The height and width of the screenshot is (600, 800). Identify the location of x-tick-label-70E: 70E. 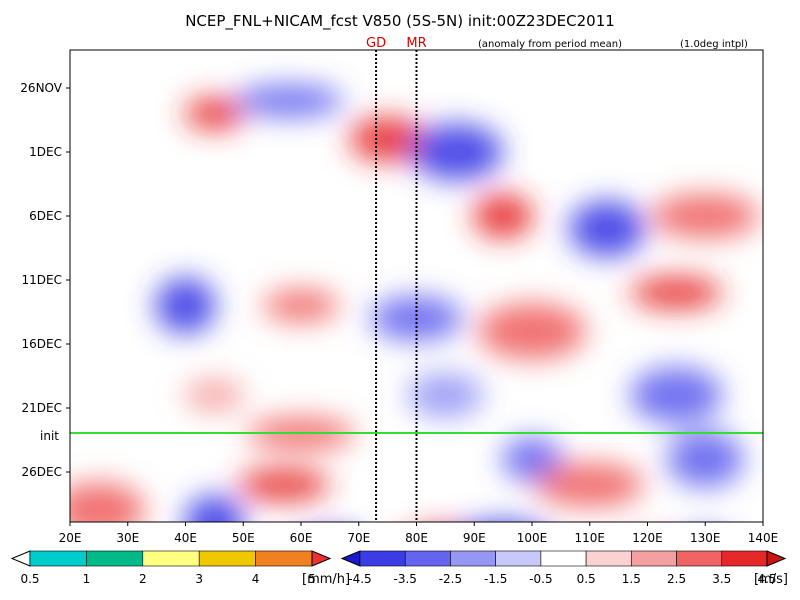
(358, 538).